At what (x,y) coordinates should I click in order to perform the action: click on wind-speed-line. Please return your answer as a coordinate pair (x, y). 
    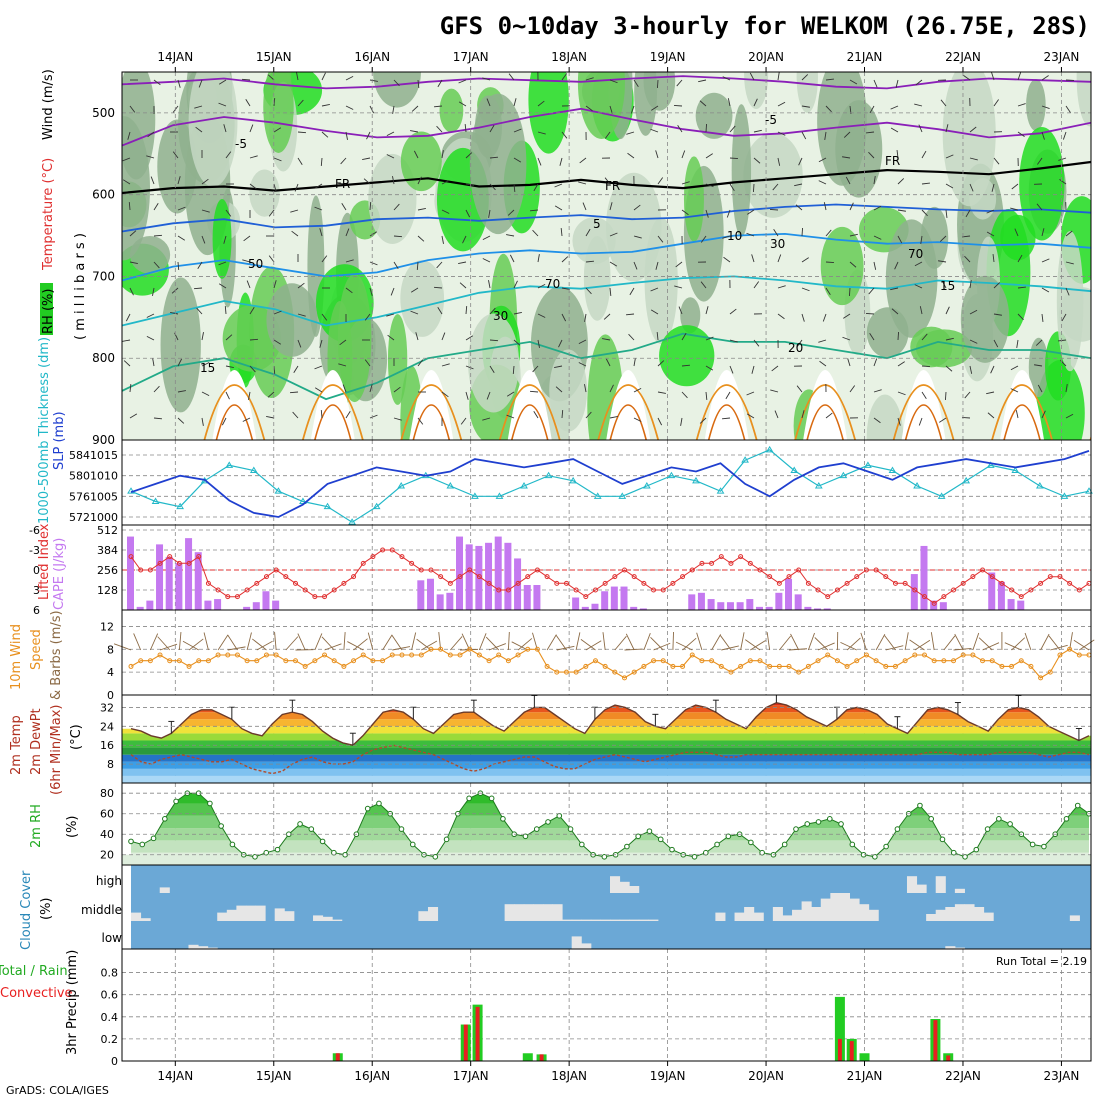
    Looking at the image, I should click on (609, 663).